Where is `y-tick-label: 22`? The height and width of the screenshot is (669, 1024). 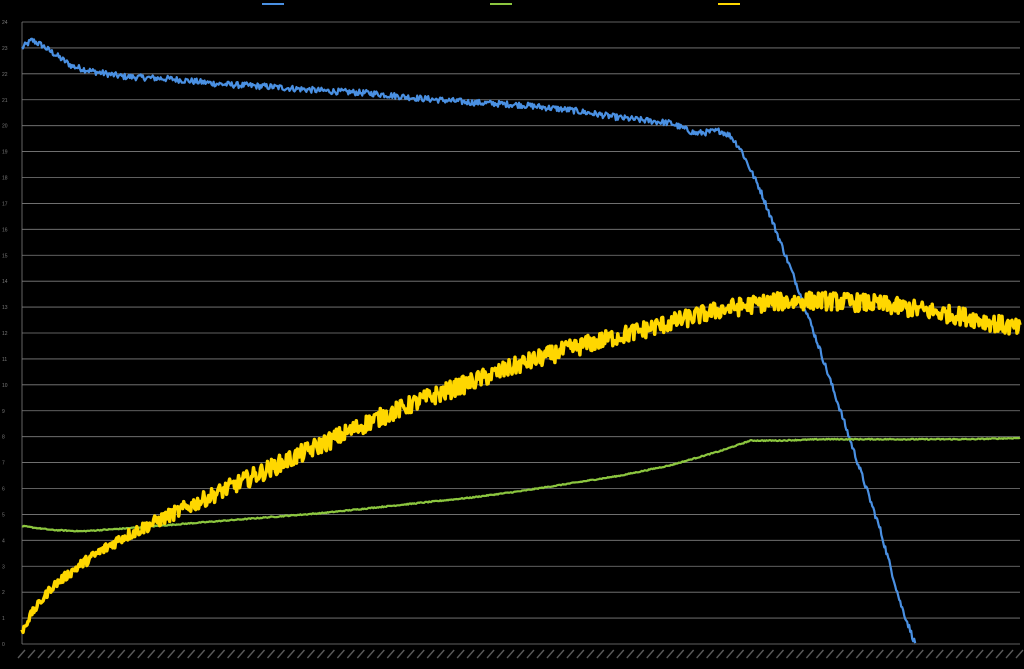
y-tick-label: 22 is located at coordinates (5, 75).